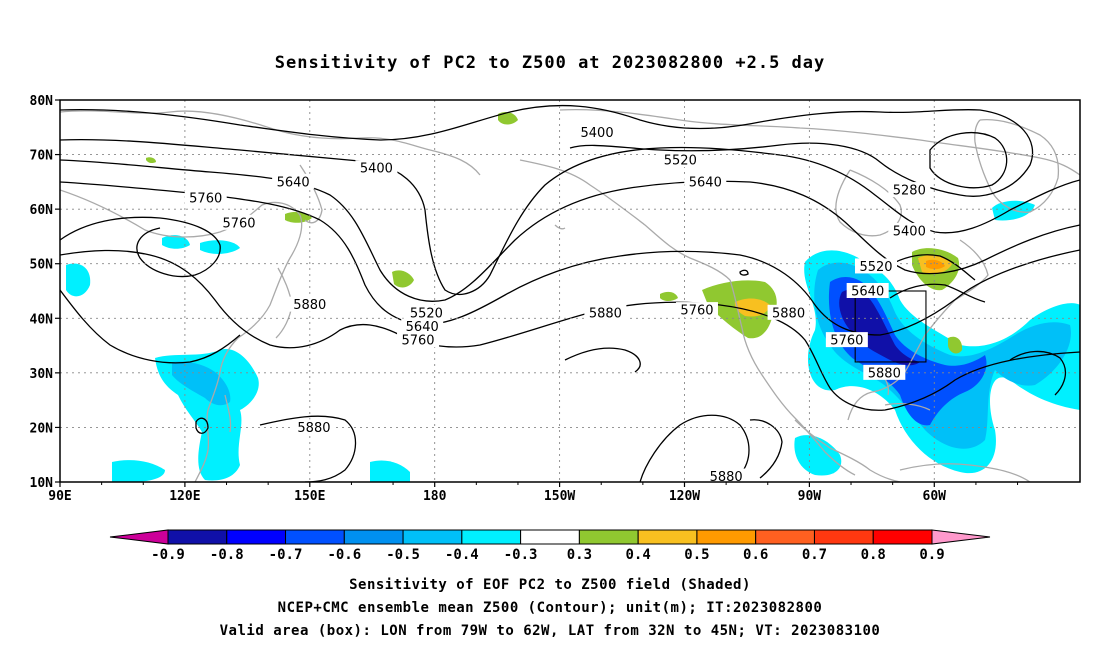  Describe the element at coordinates (42, 101) in the screenshot. I see `lat-tick-label: 80N` at that location.